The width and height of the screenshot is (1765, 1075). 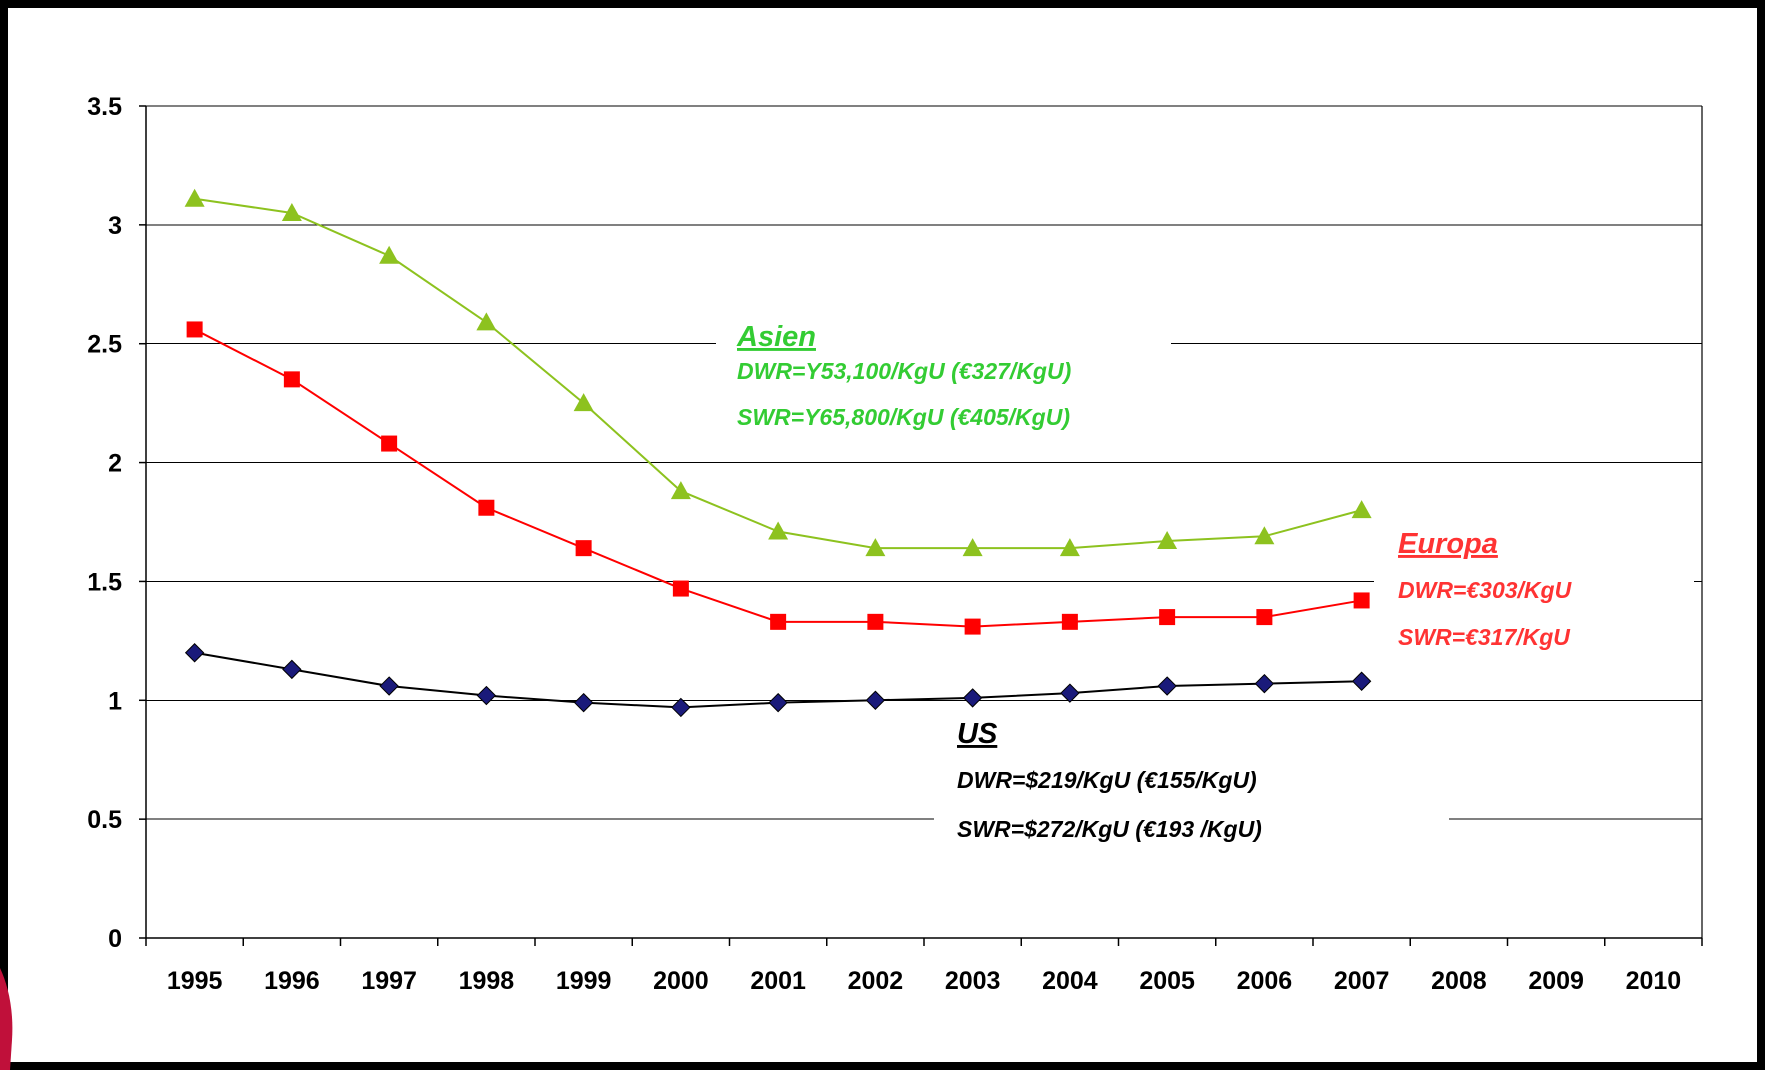 What do you see at coordinates (115, 701) in the screenshot?
I see `y-tick-label: 1` at bounding box center [115, 701].